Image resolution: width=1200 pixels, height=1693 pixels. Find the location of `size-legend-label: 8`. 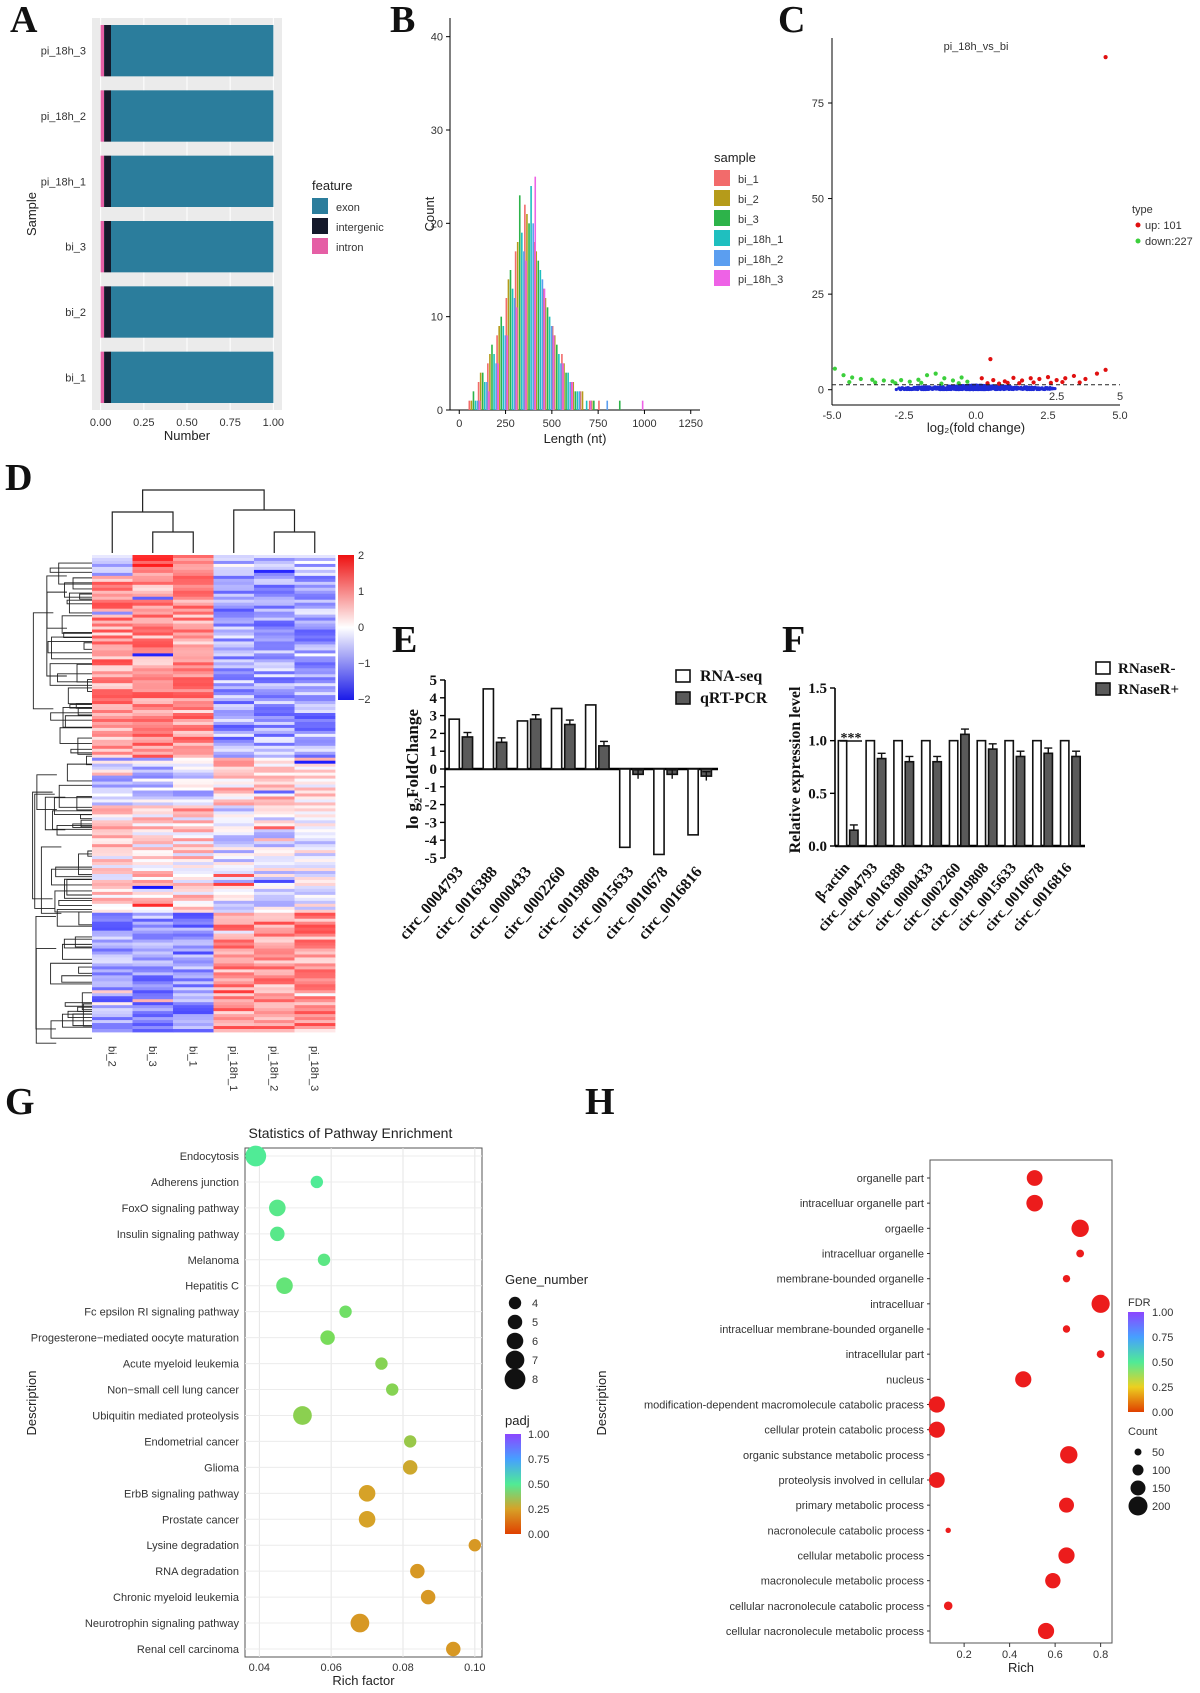

size-legend-label: 8 is located at coordinates (535, 1380).